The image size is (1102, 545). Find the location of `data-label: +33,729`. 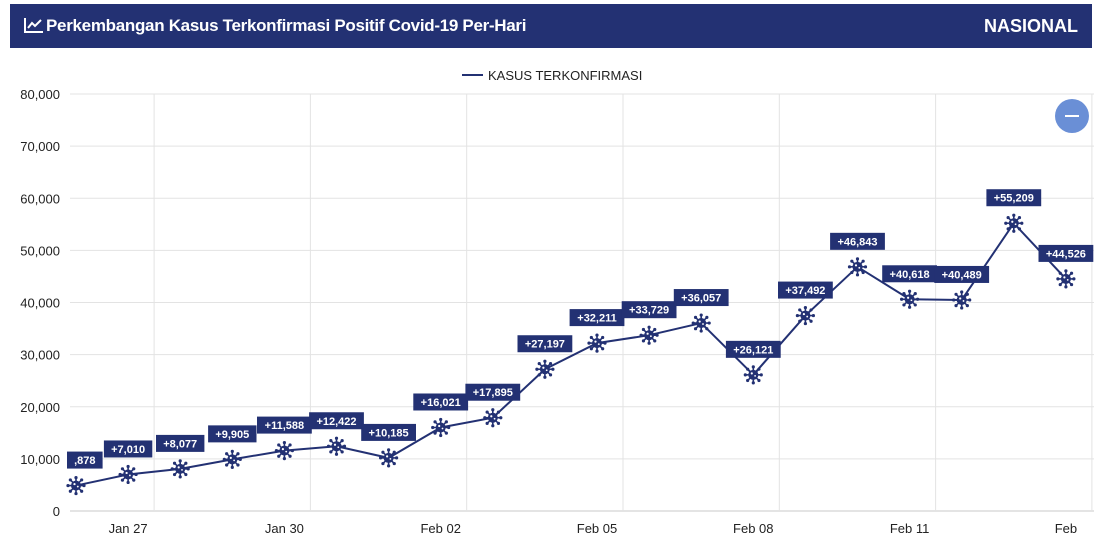

data-label: +33,729 is located at coordinates (649, 311).